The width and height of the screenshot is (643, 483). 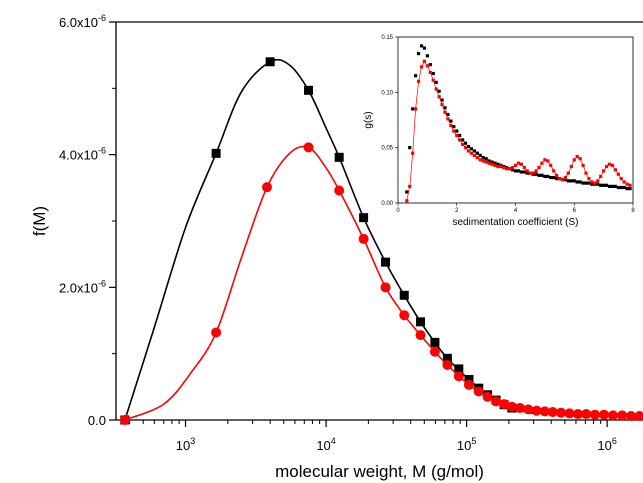 I want to click on inset-x-tick-label: 0, so click(x=398, y=211).